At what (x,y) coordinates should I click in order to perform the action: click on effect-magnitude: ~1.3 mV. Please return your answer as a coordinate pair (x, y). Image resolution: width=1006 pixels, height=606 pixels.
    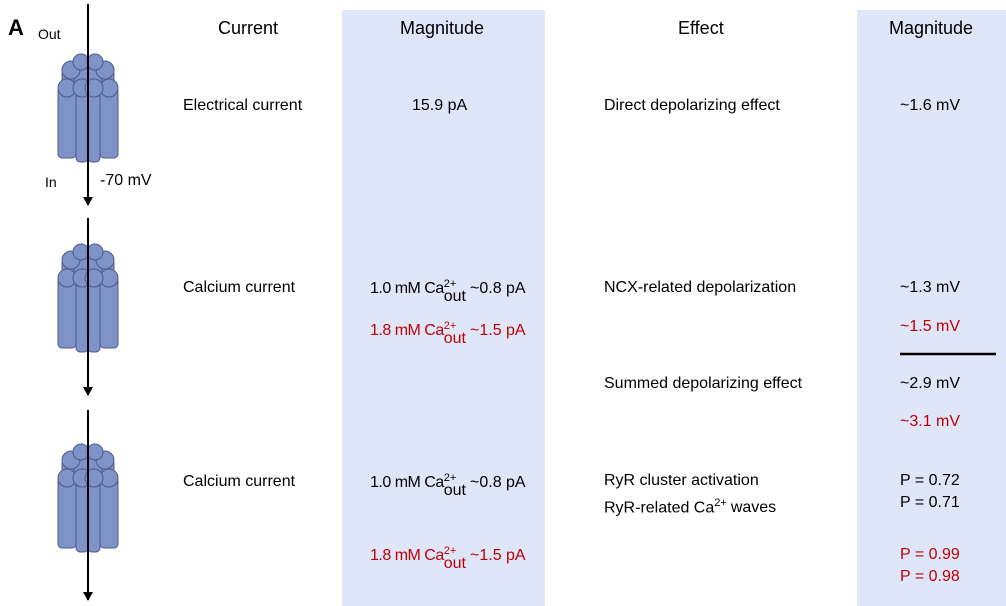
    Looking at the image, I should click on (930, 287).